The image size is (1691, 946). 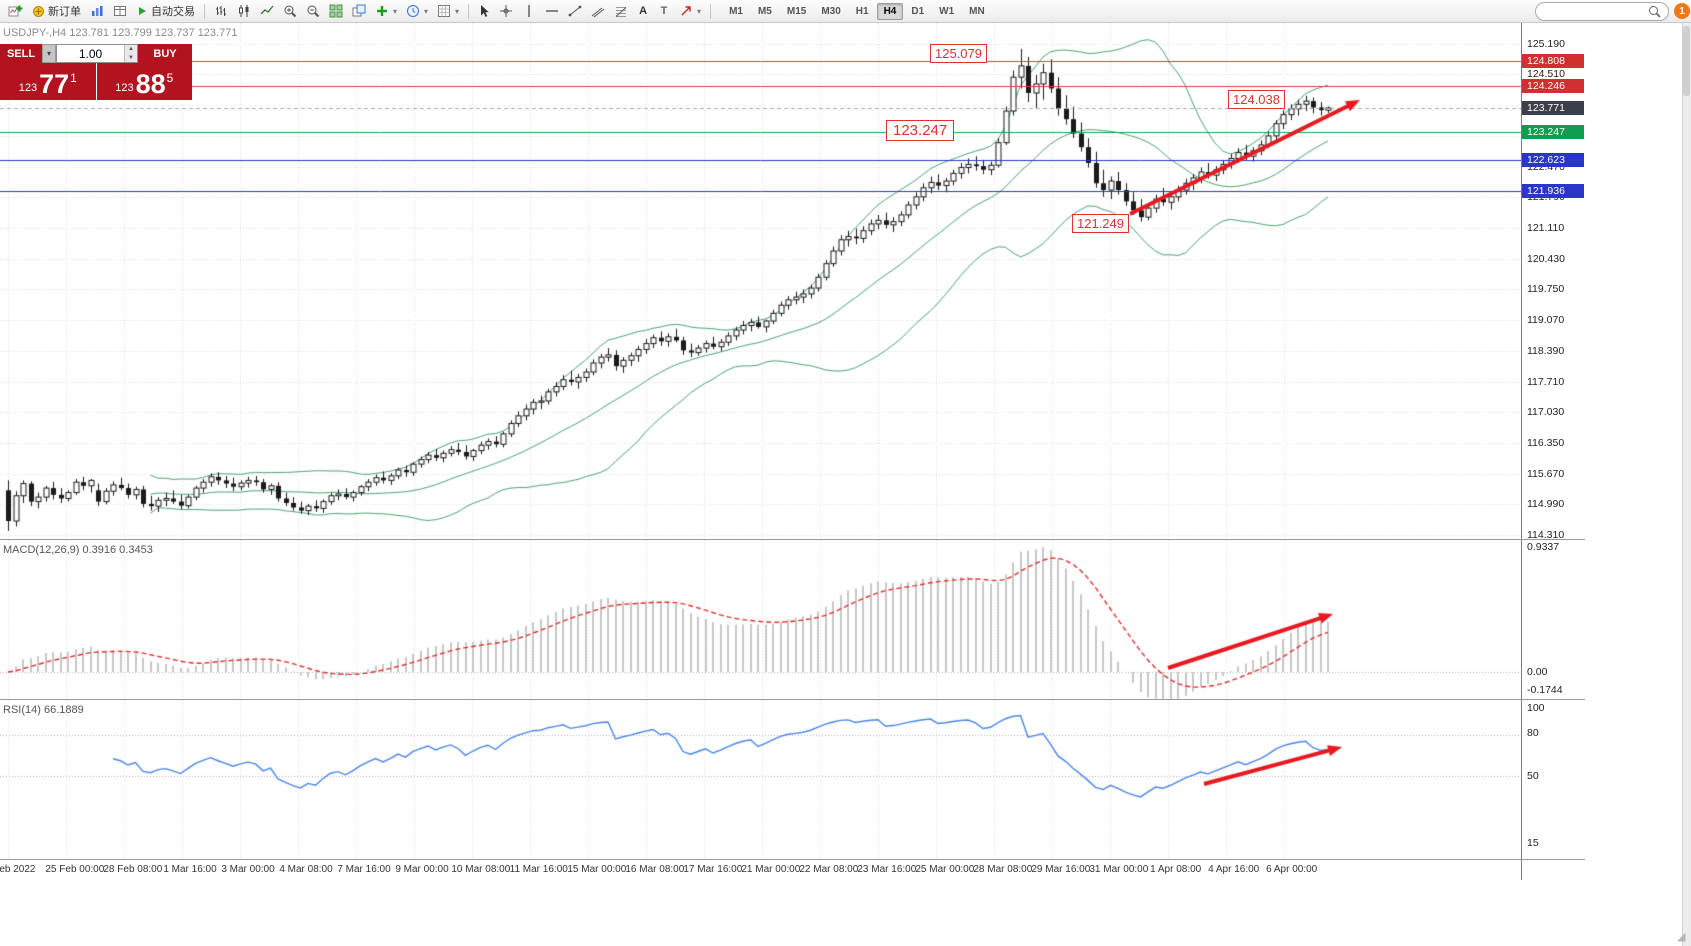 I want to click on time-label: 22 Mar 08:00, so click(x=829, y=869).